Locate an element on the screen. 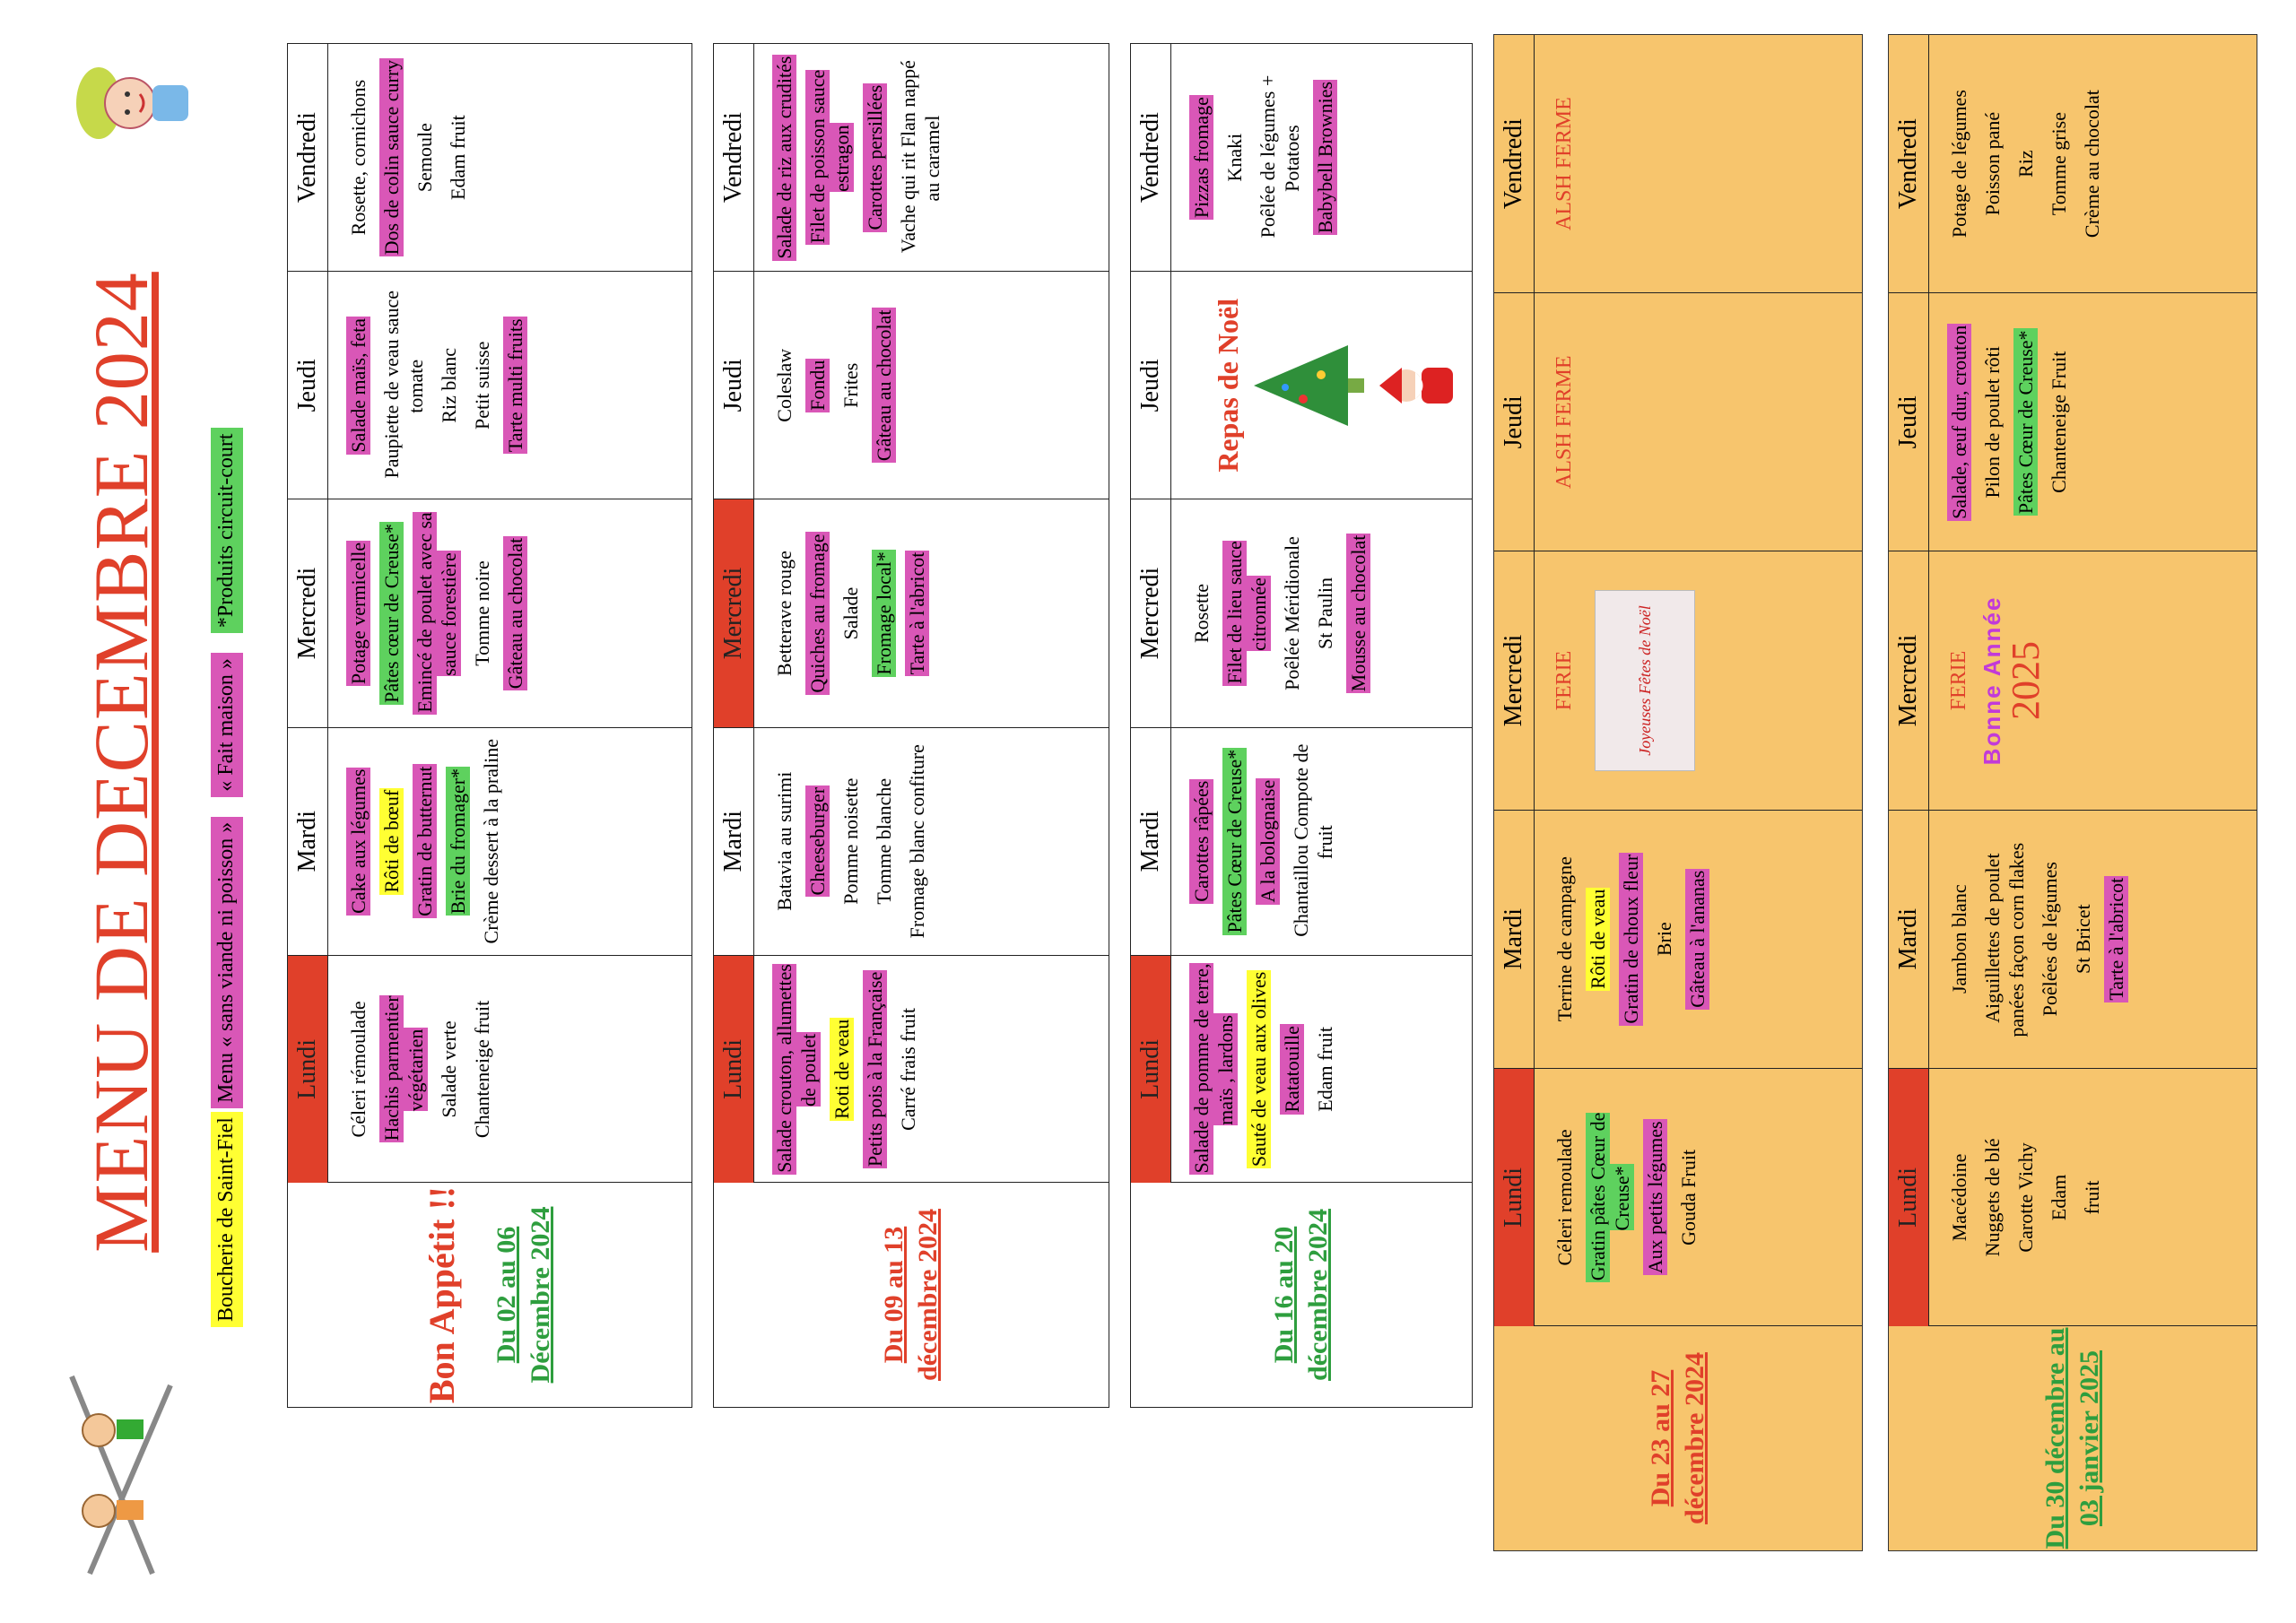 Image resolution: width=2296 pixels, height=1623 pixels. menu-item-text: St Paulin is located at coordinates (1325, 613).